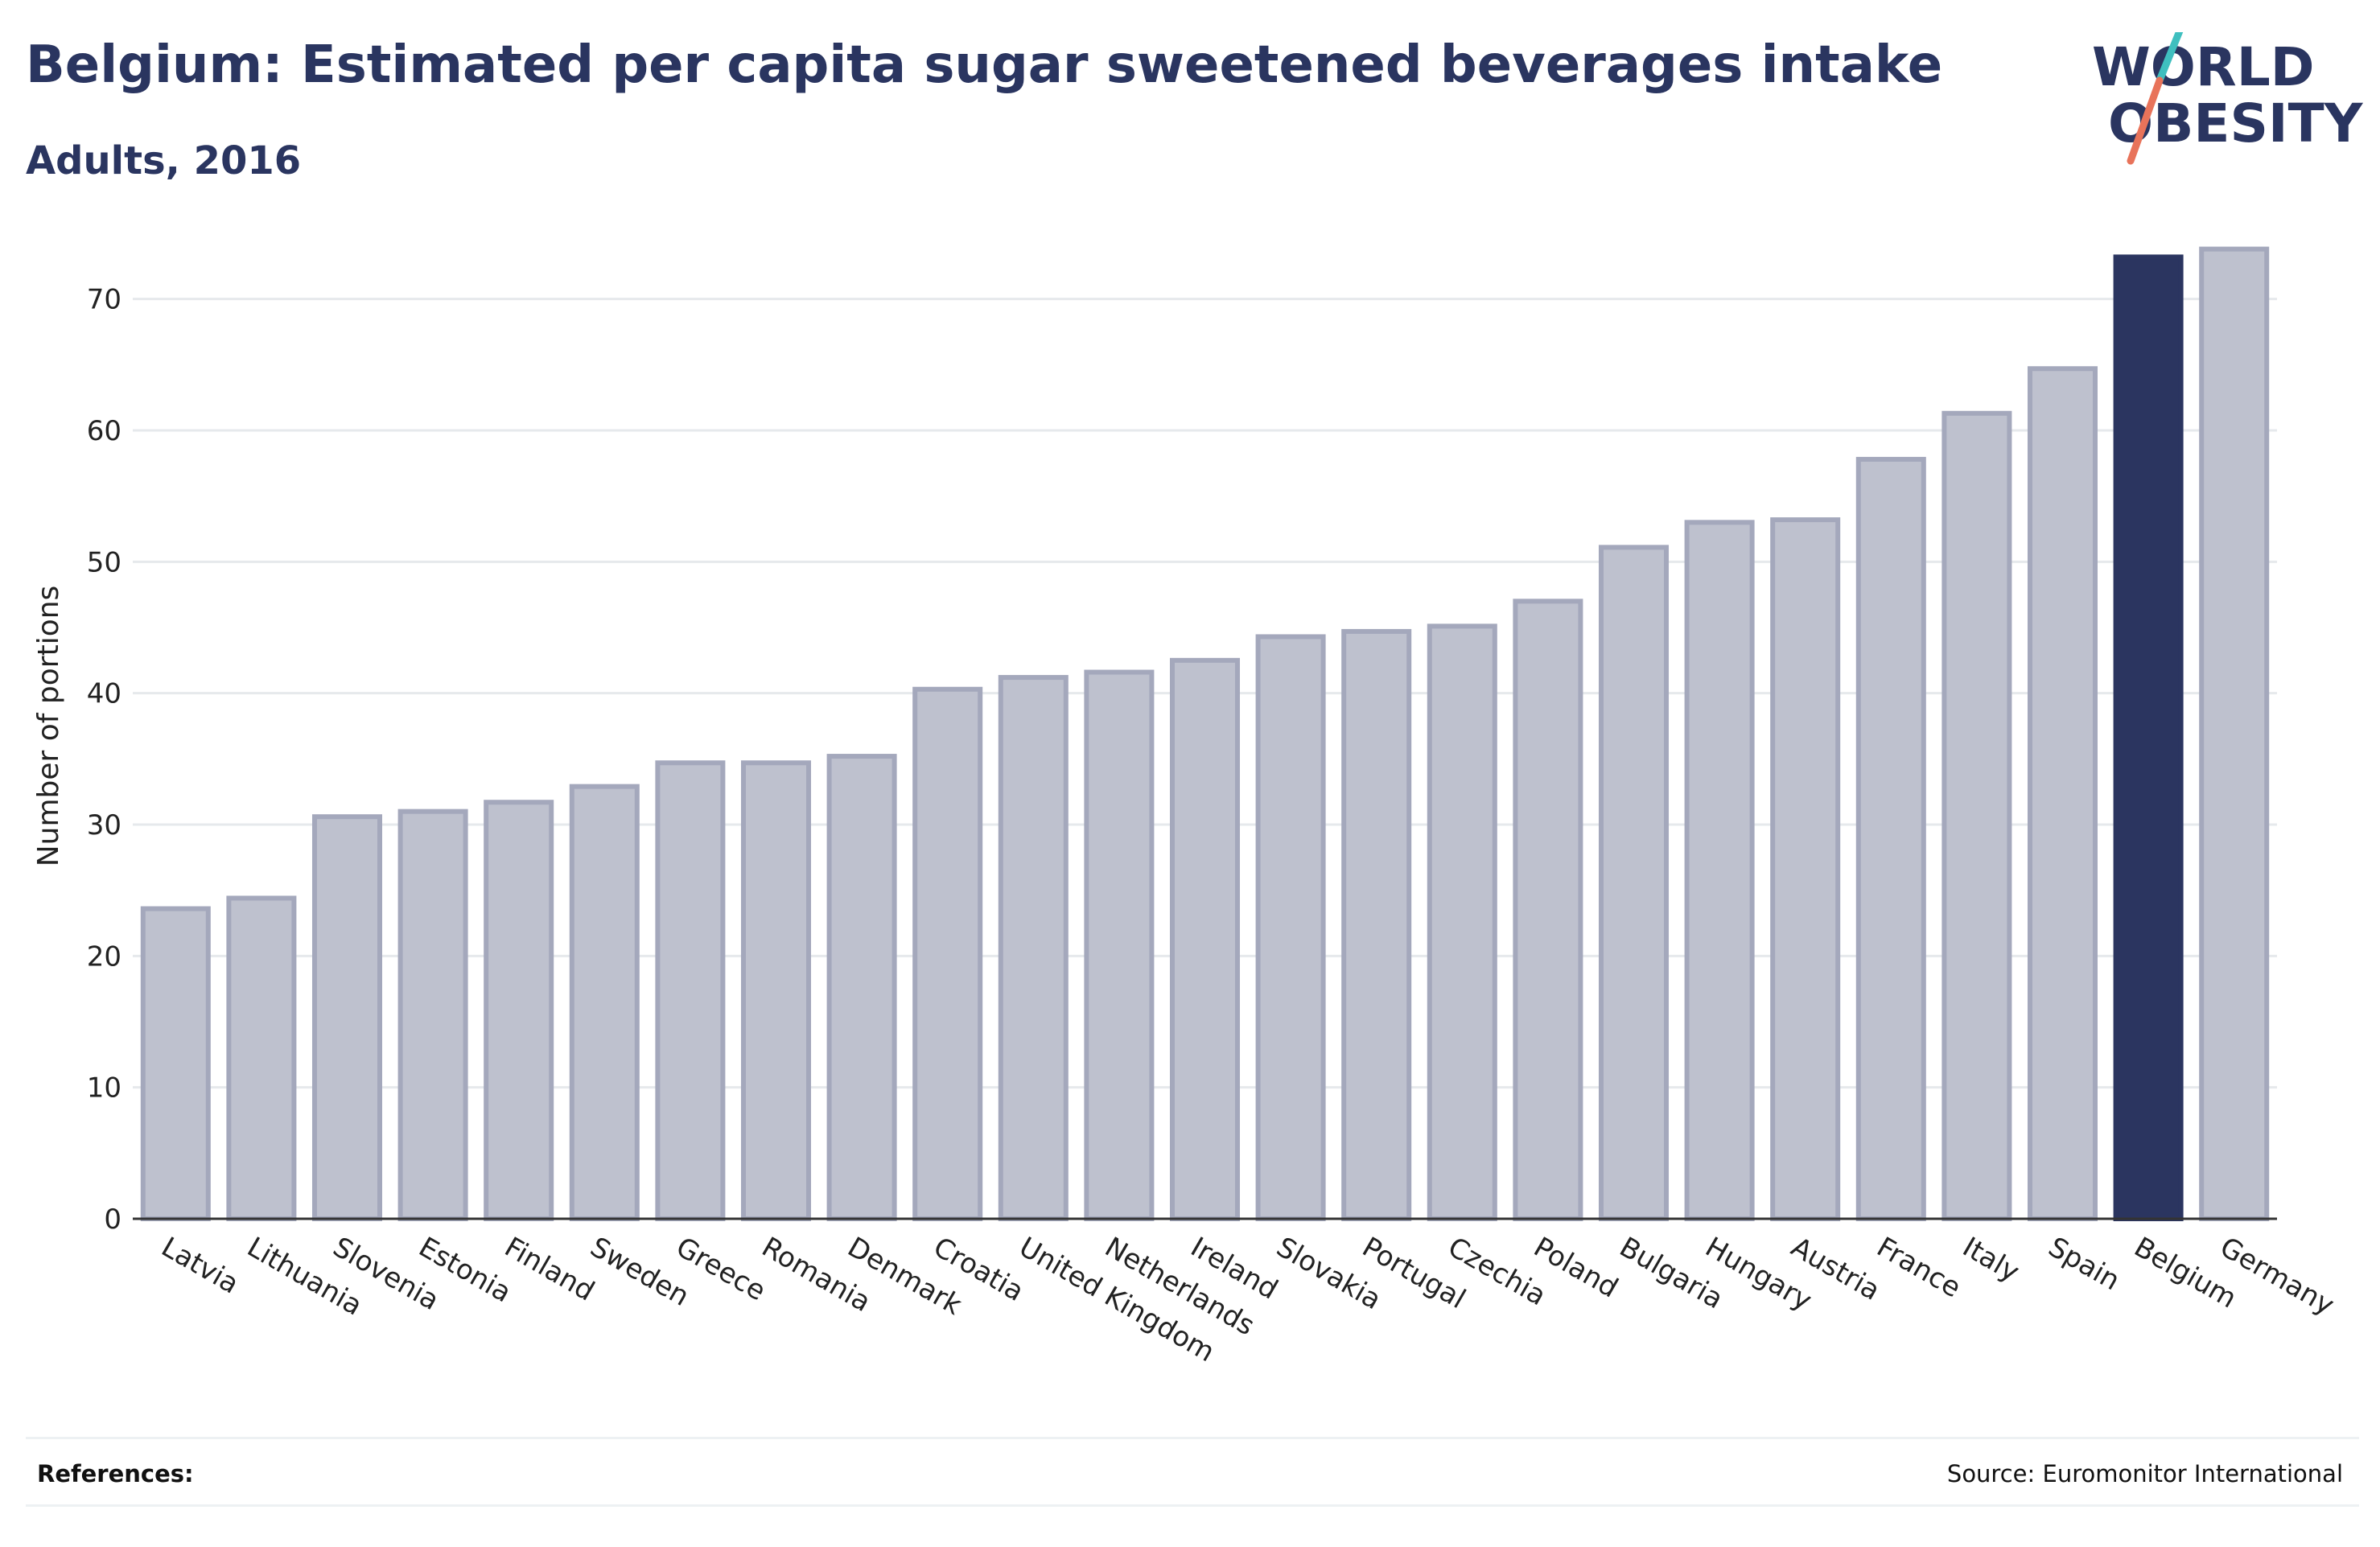  What do you see at coordinates (1119, 945) in the screenshot?
I see `bar-netherlands` at bounding box center [1119, 945].